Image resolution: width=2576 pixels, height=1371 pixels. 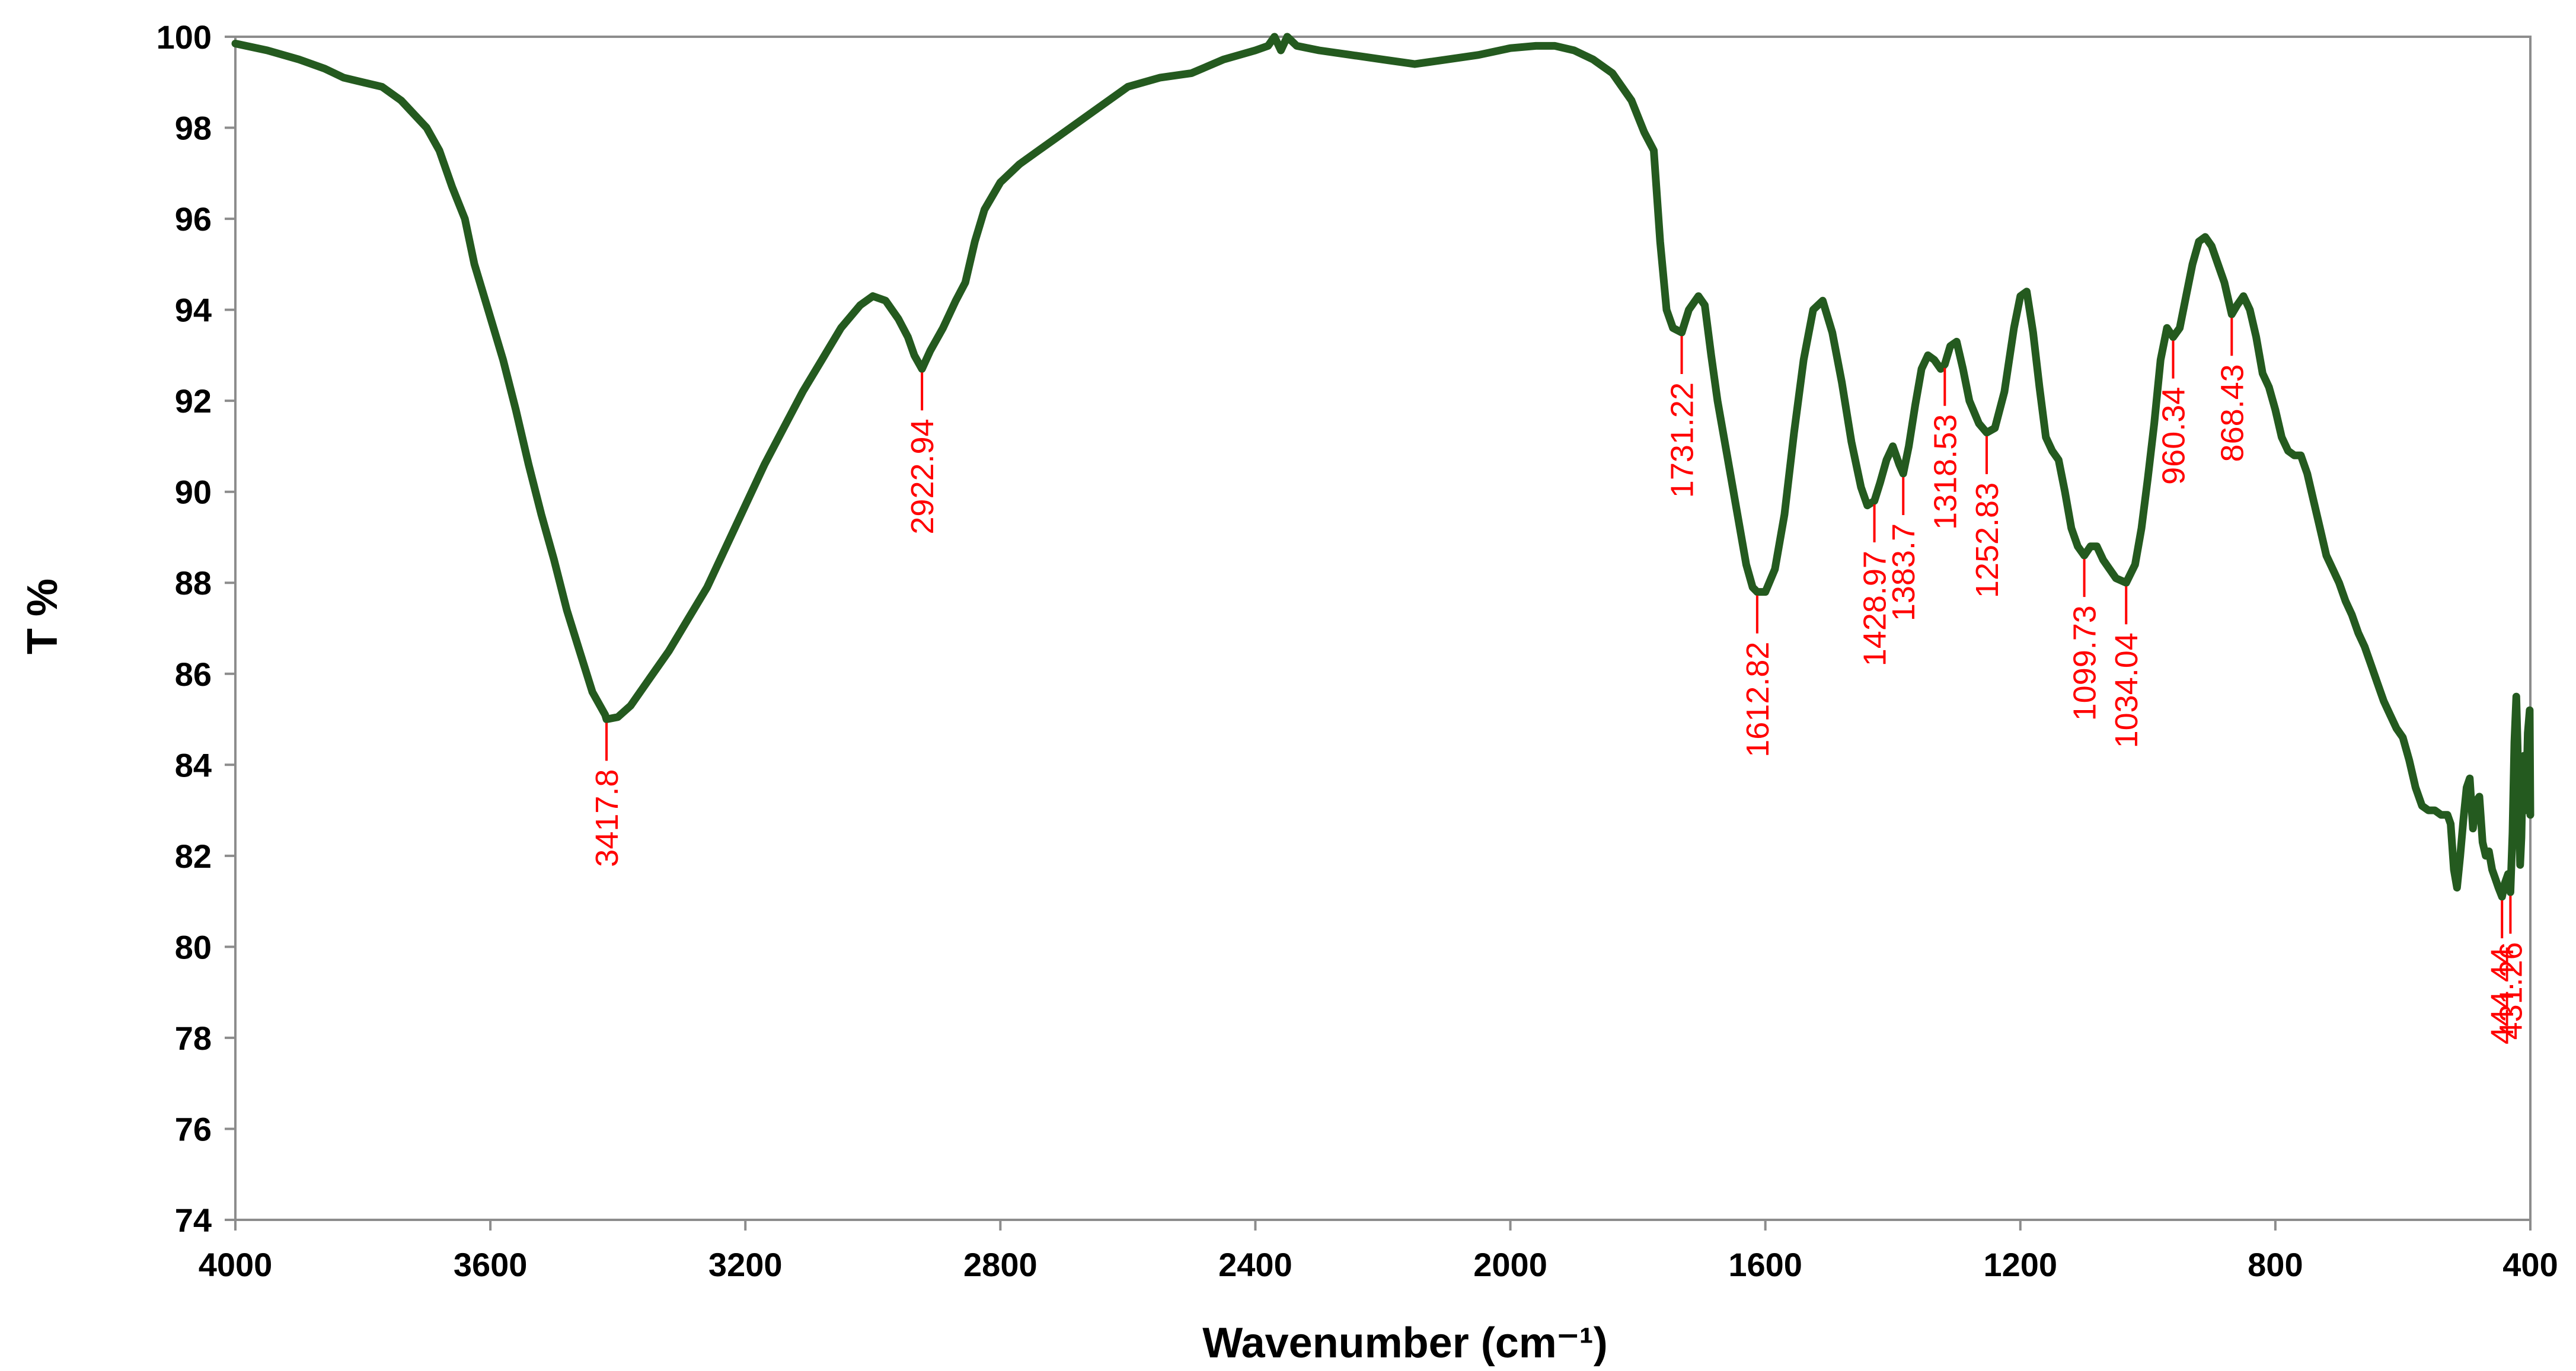 What do you see at coordinates (193, 947) in the screenshot?
I see `y-tick-label: 80` at bounding box center [193, 947].